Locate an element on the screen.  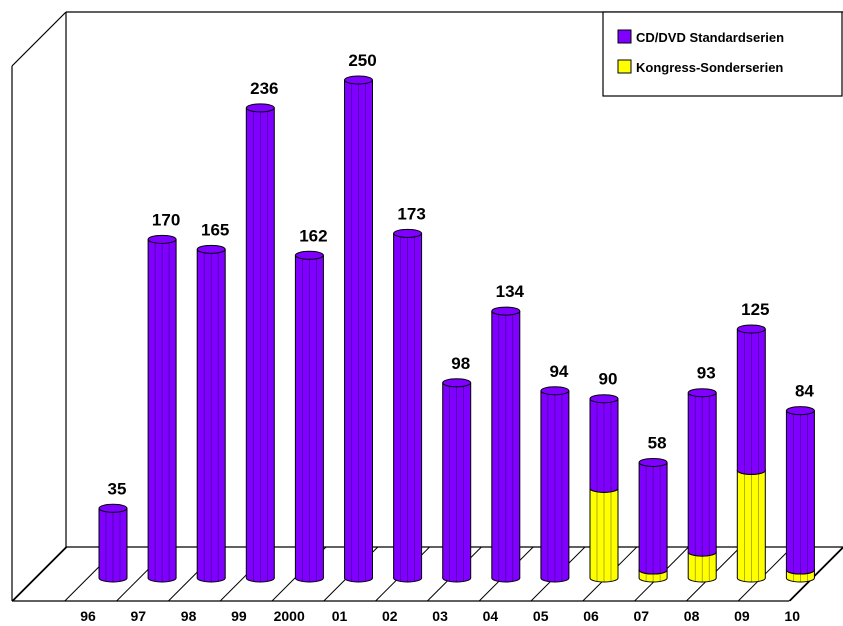
x-axis-tick-labels: 96 97 98 99 2000 01 02 03 04 05 06 07 08 09 10 is located at coordinates (440, 616).